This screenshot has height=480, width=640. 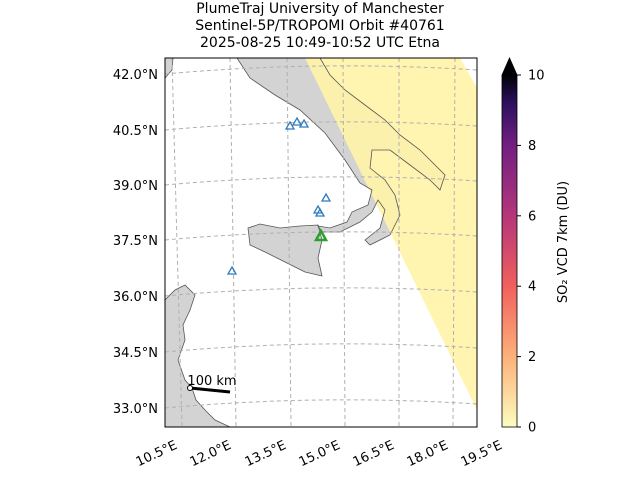 What do you see at coordinates (532, 287) in the screenshot?
I see `colorbar-tick-label: 4` at bounding box center [532, 287].